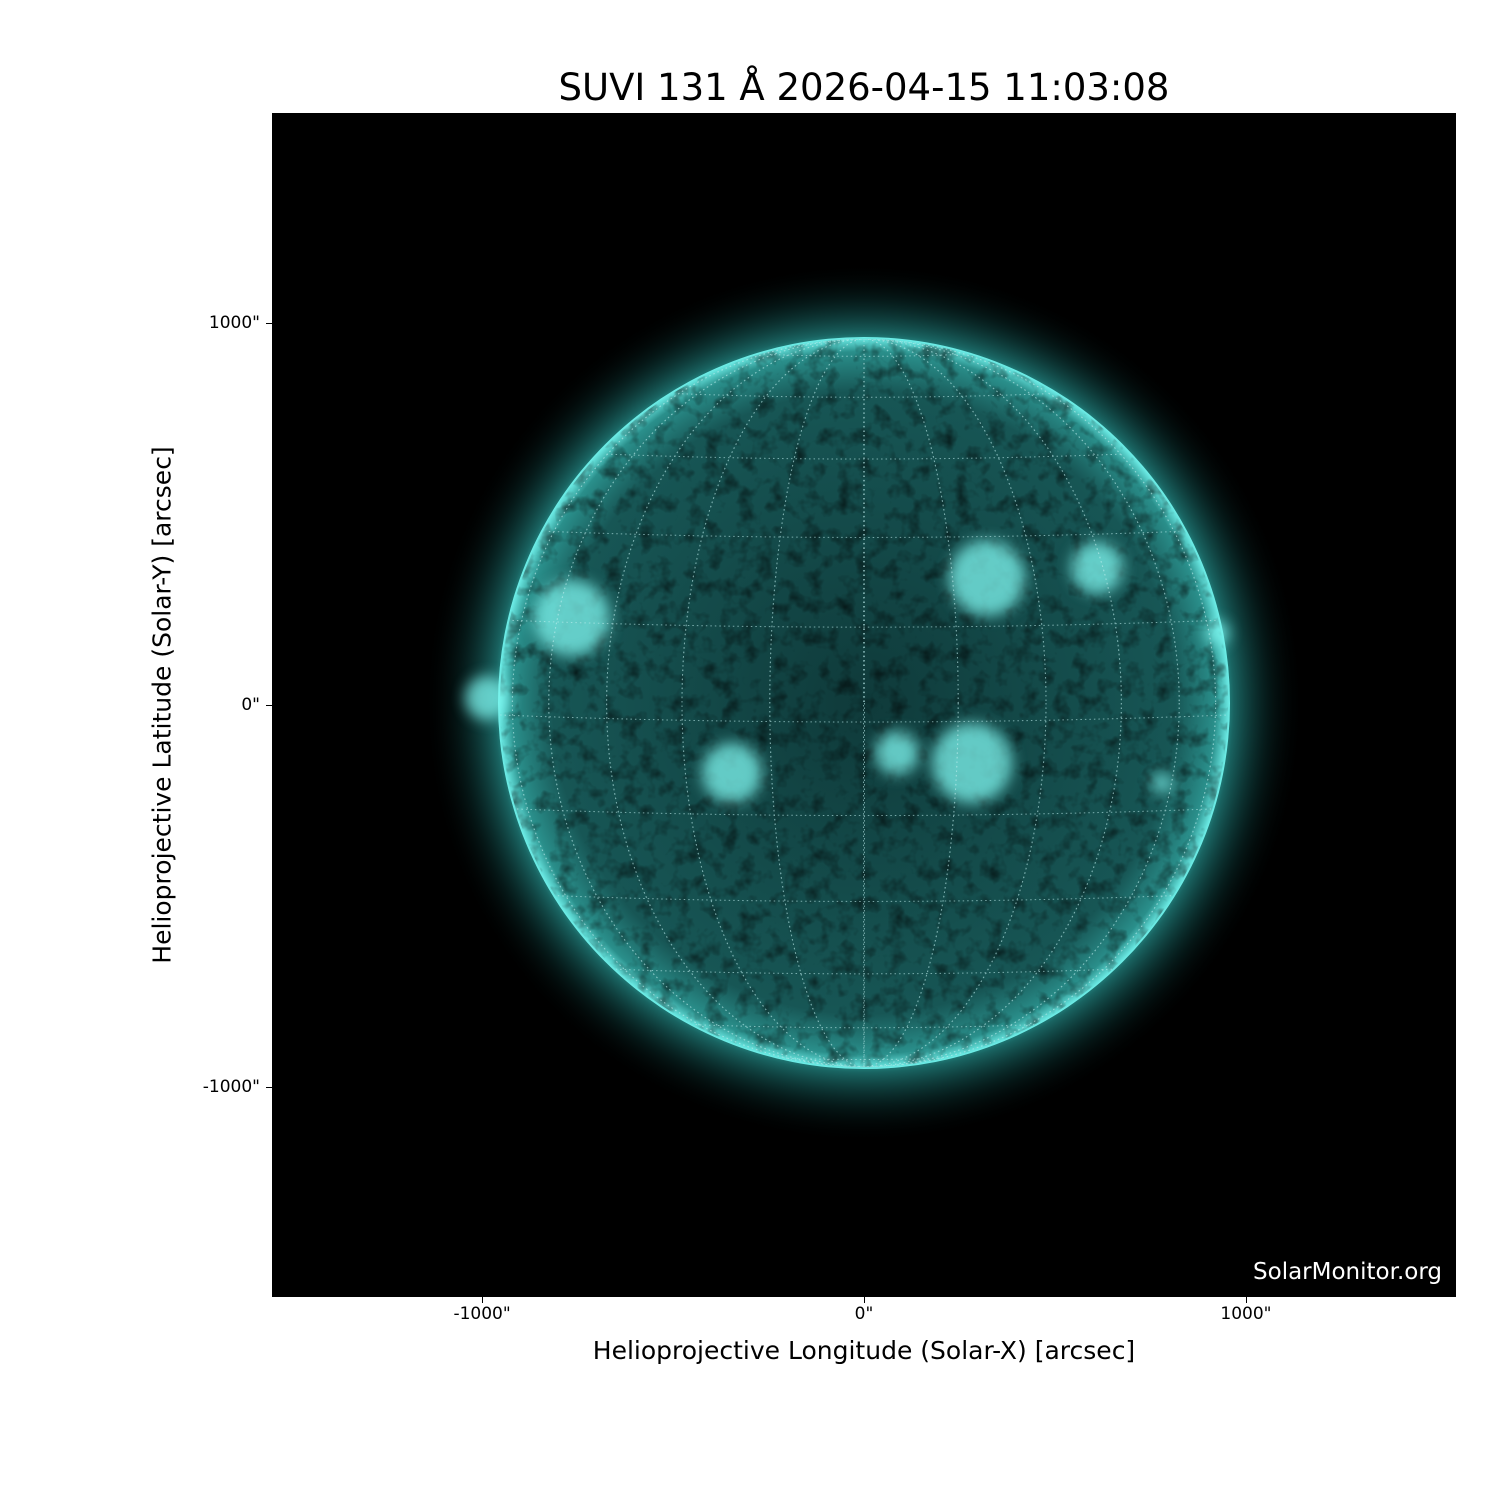 This screenshot has height=1500, width=1500. Describe the element at coordinates (864, 1314) in the screenshot. I see `x-tick-label: 0"` at that location.